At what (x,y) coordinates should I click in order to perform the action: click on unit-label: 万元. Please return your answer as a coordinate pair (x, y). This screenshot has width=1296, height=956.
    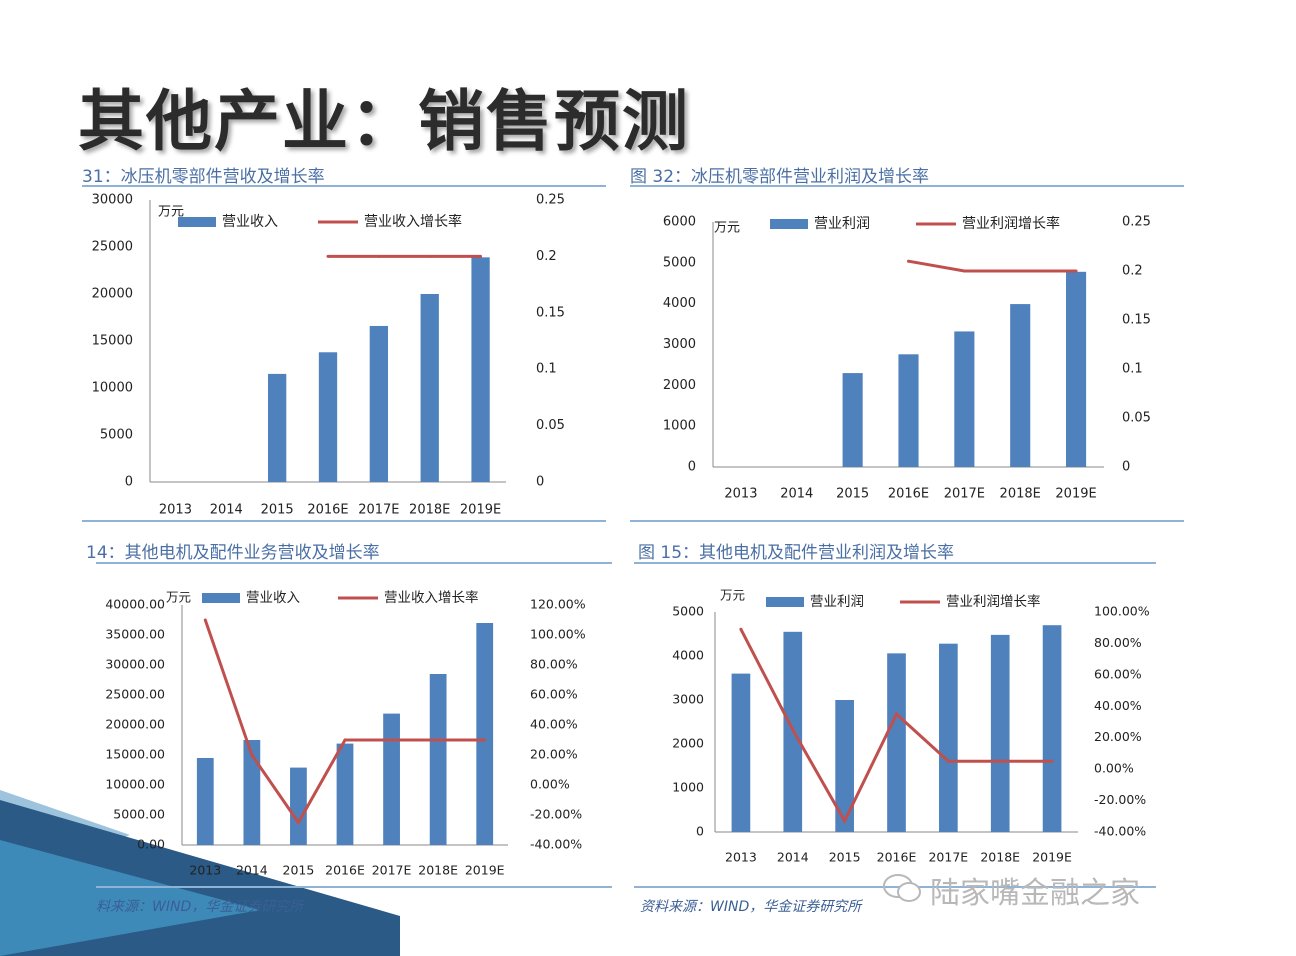
    Looking at the image, I should click on (171, 212).